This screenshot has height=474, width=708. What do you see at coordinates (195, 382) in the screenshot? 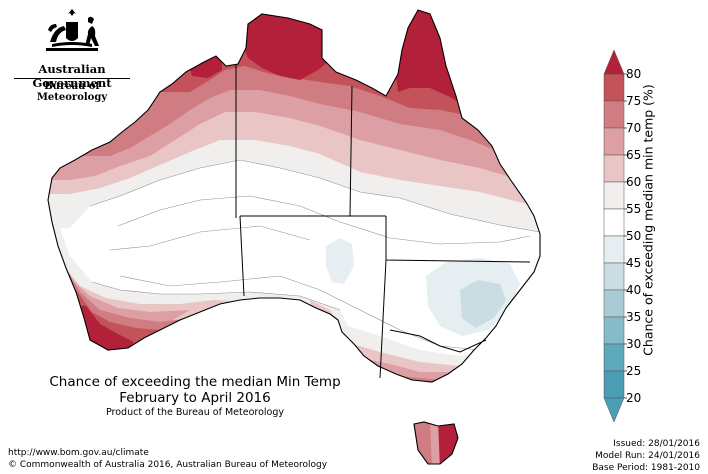
I see `title-line-1: Chance of exceeding the median Min Temp` at bounding box center [195, 382].